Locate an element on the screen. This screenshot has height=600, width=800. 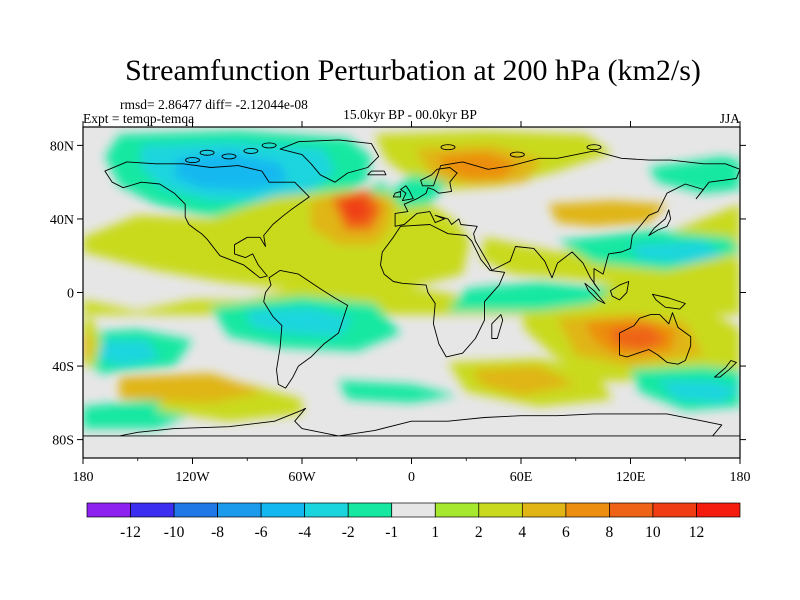
north-america-coast is located at coordinates (207, 220).